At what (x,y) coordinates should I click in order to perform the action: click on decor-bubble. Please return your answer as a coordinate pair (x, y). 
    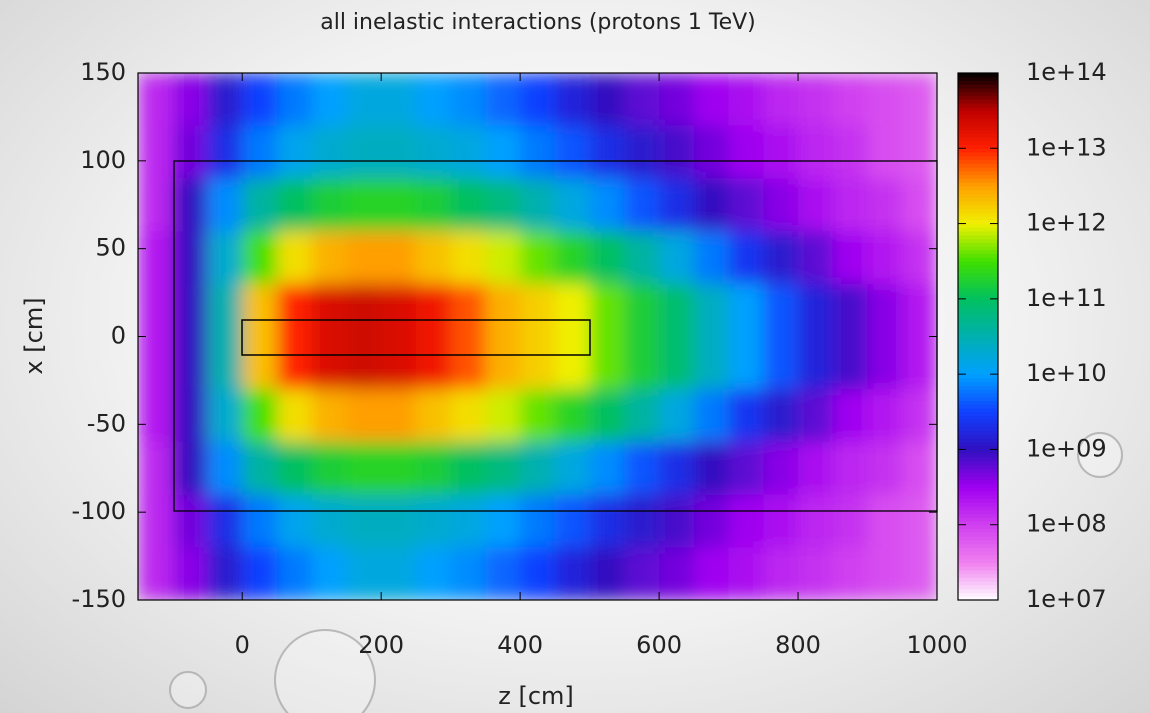
    Looking at the image, I should click on (188, 690).